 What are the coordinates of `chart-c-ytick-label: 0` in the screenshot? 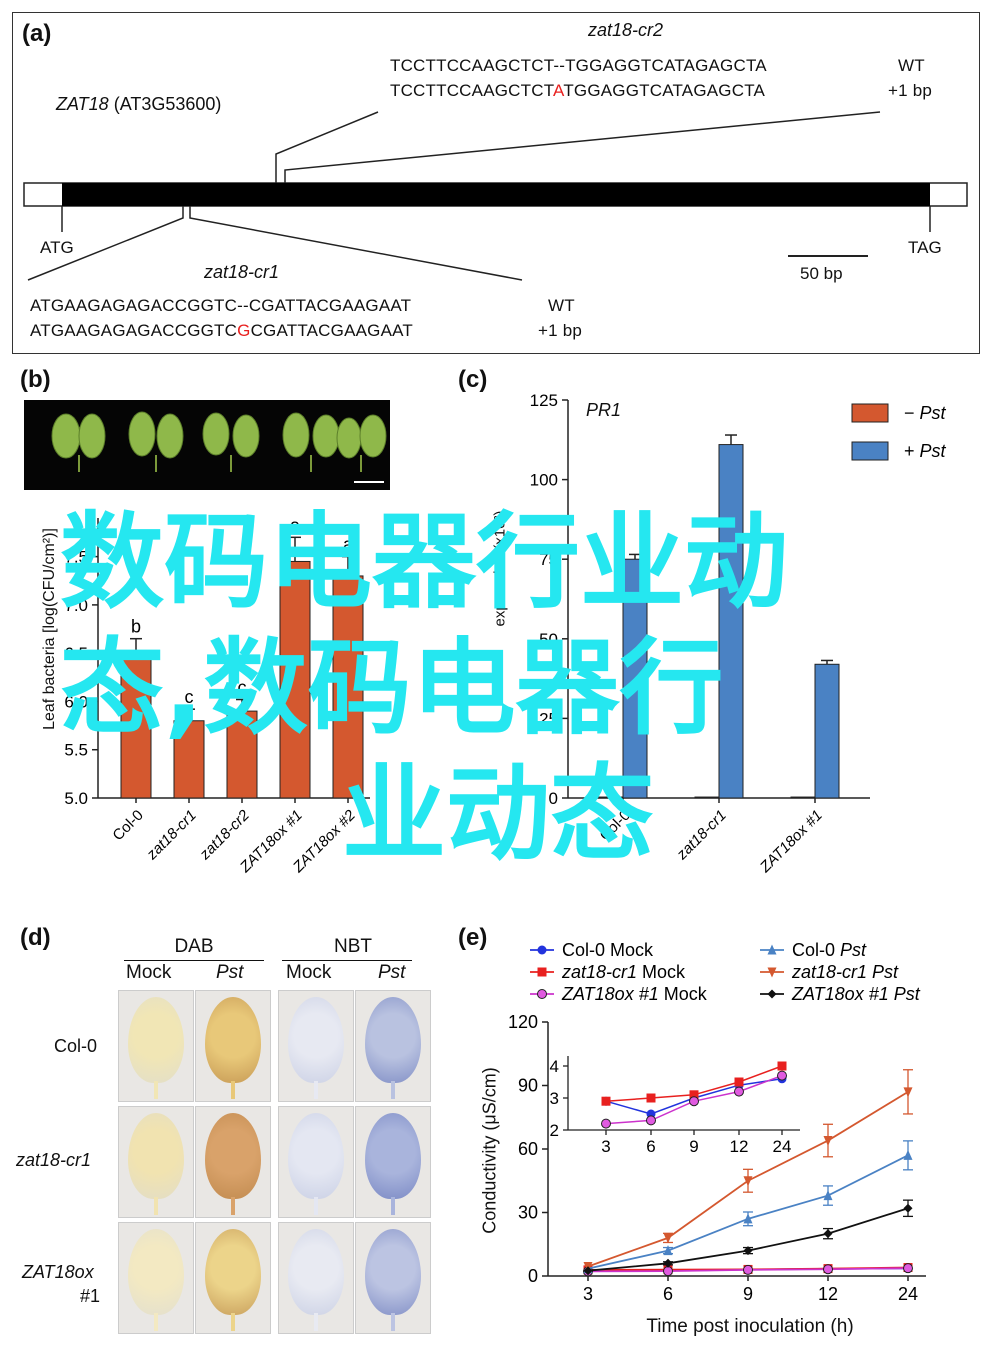 It's located at (553, 798).